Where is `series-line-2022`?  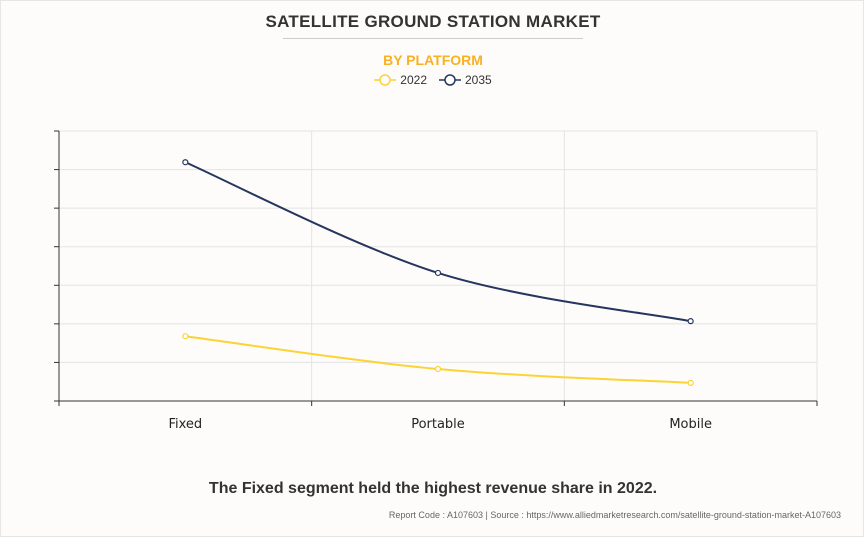
series-line-2022 is located at coordinates (438, 359).